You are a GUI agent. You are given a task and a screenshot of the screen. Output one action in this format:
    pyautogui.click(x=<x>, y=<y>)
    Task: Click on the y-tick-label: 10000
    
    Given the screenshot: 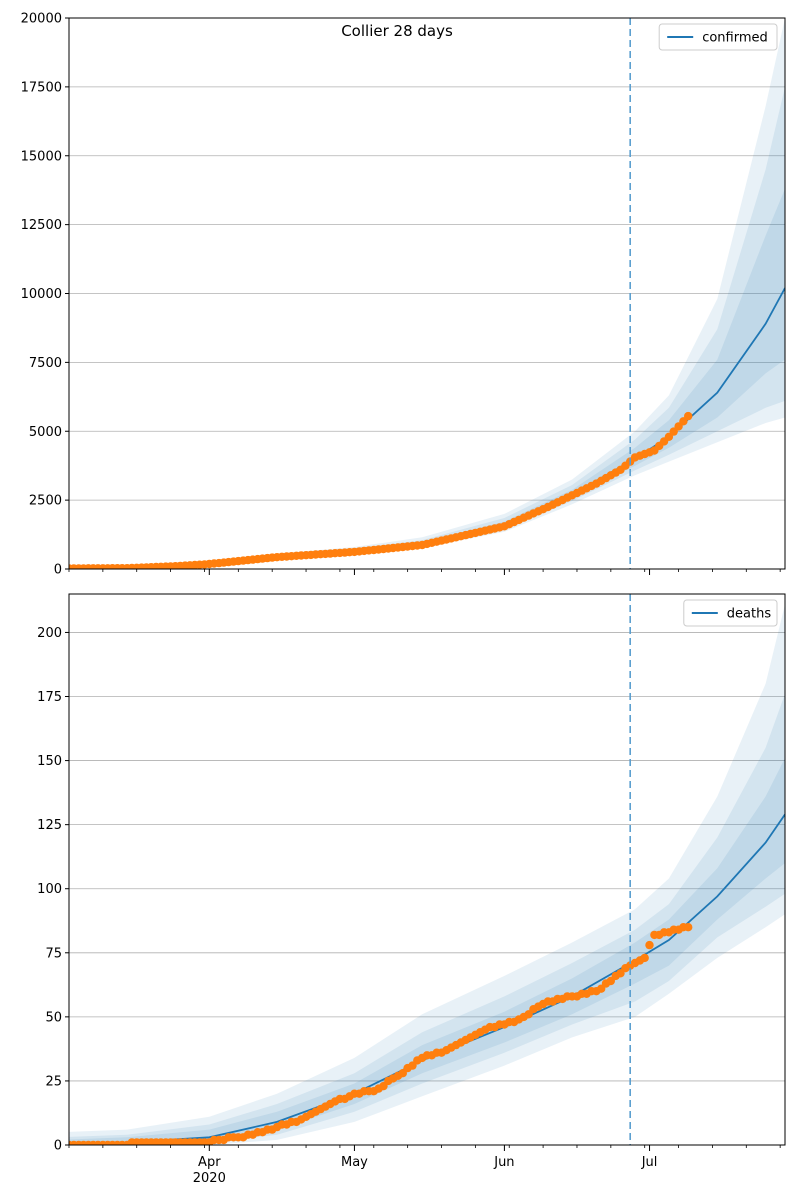 What is the action you would take?
    pyautogui.click(x=41, y=294)
    